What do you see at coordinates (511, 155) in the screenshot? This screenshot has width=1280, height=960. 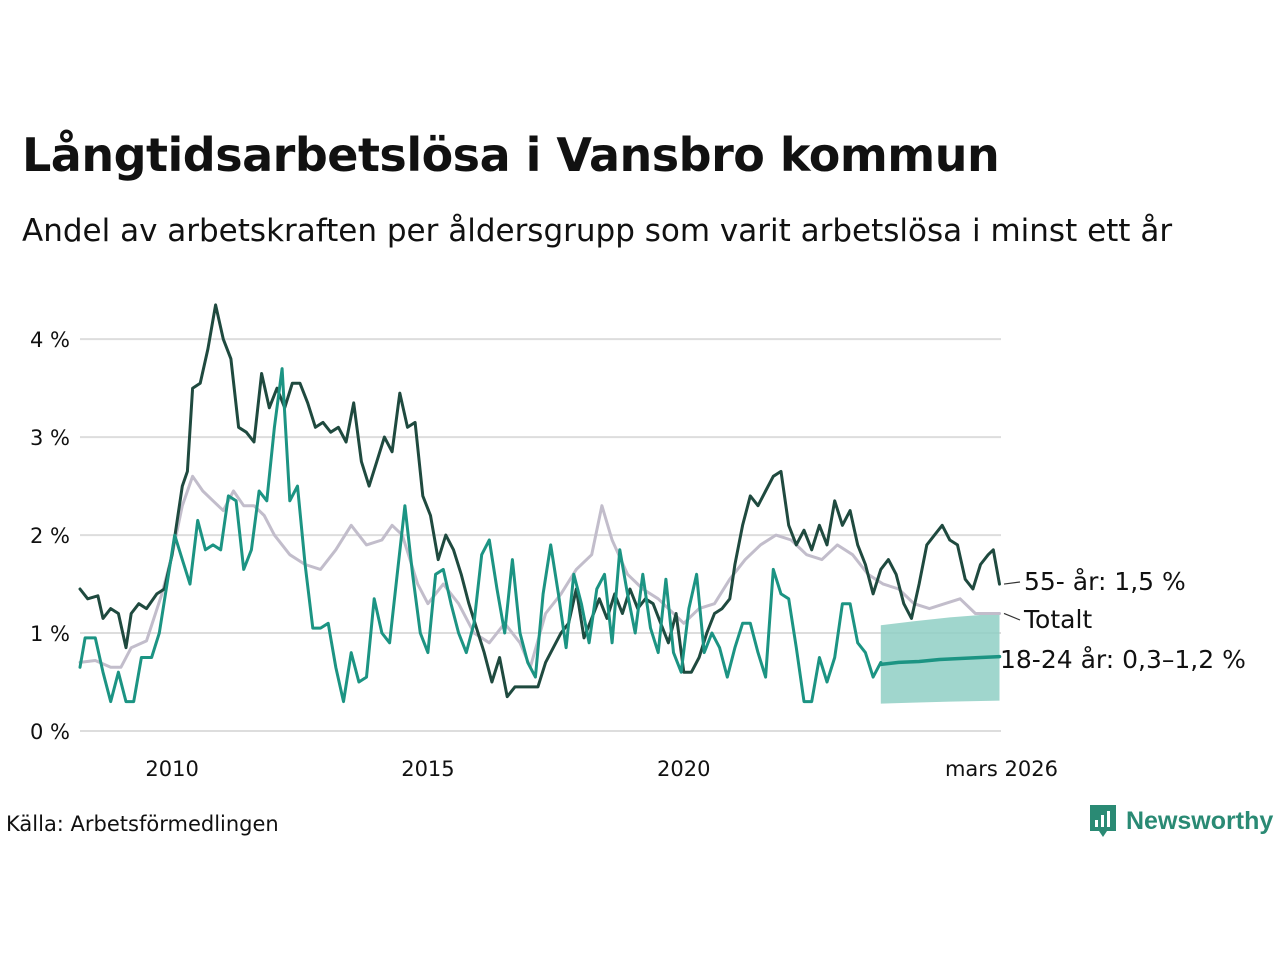 I see `chart-title: Långtidsarbetslösa i Vansbro kommun` at bounding box center [511, 155].